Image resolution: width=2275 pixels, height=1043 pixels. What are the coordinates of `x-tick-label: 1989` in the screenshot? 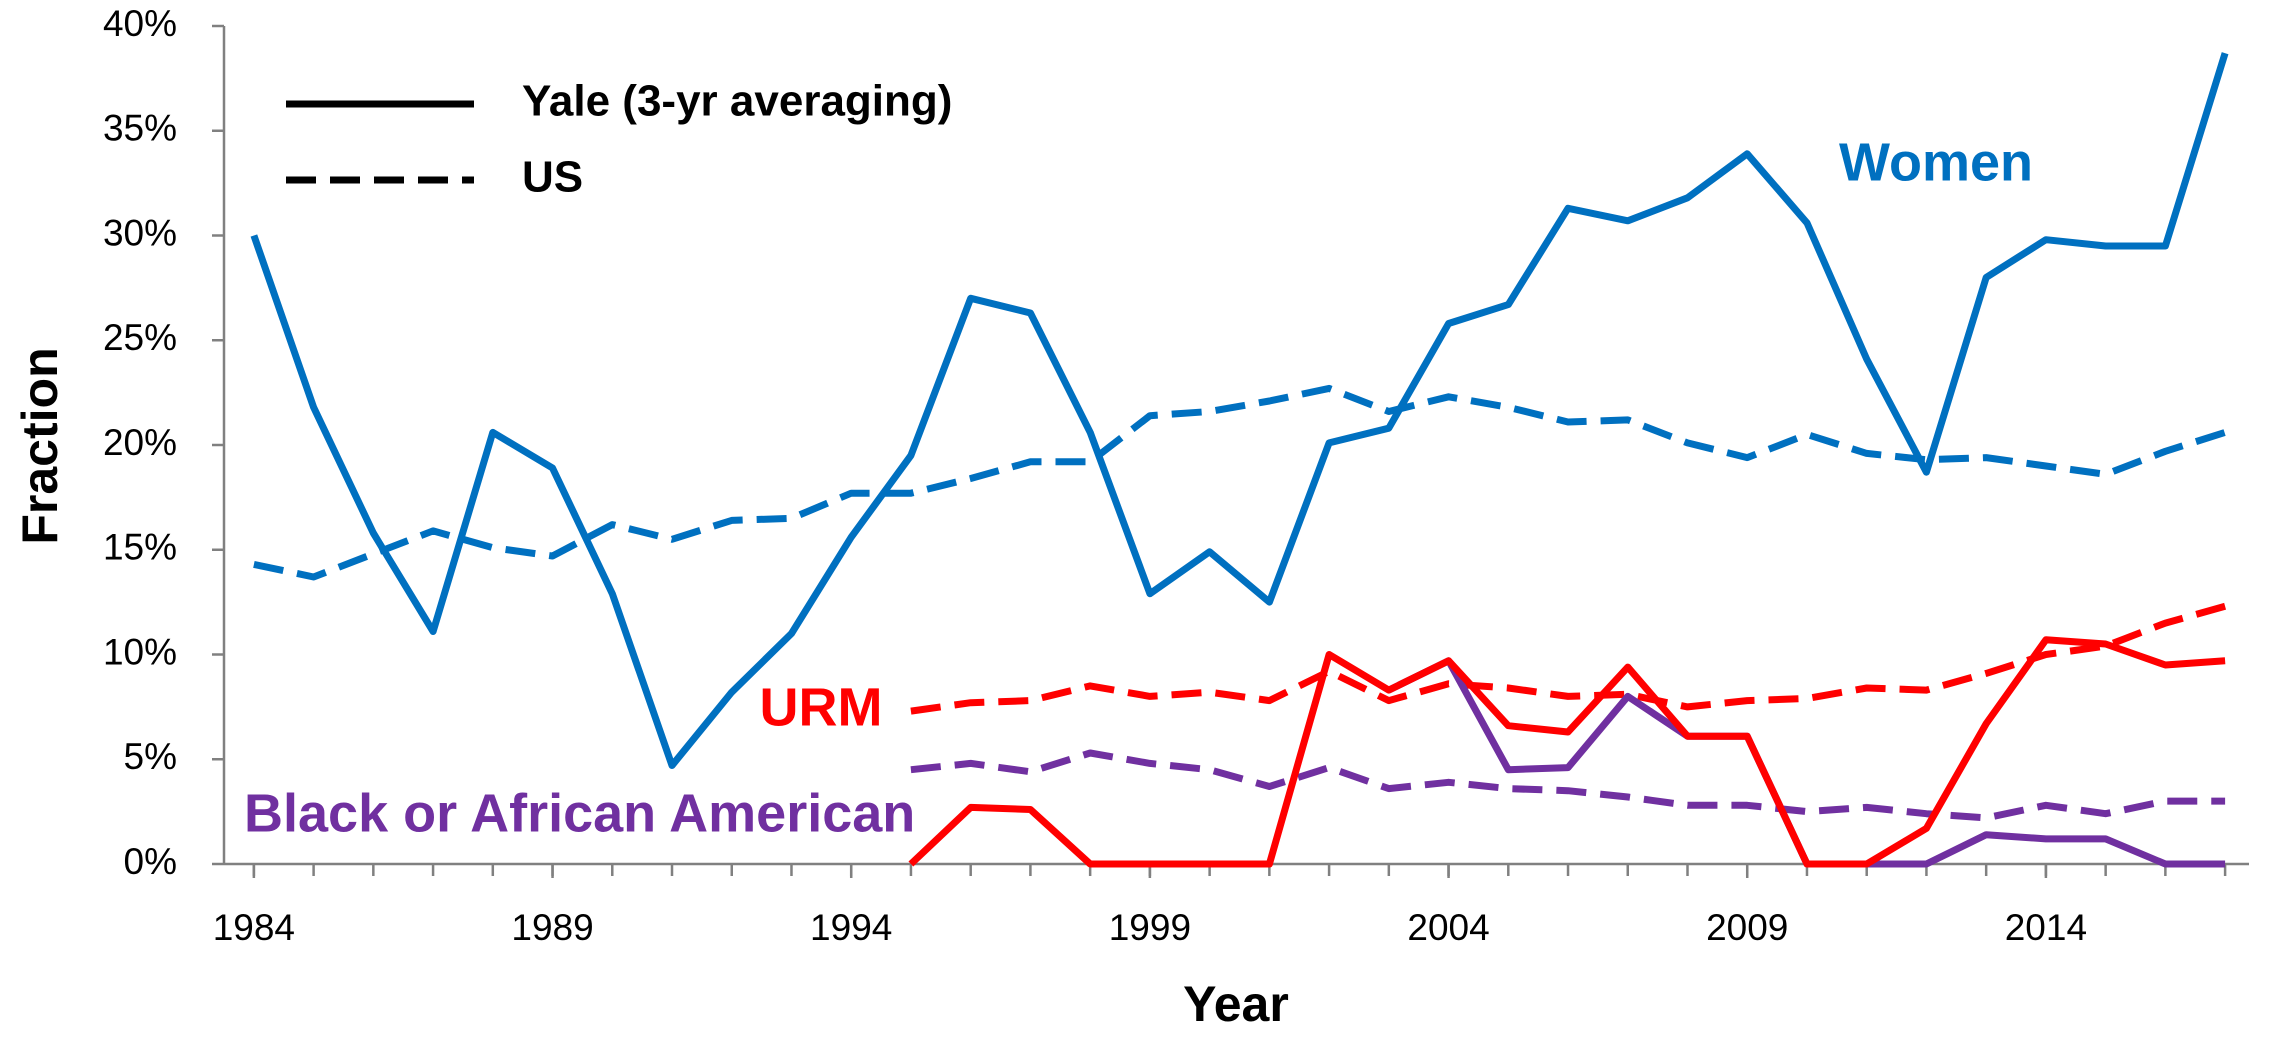 It's located at (552, 927).